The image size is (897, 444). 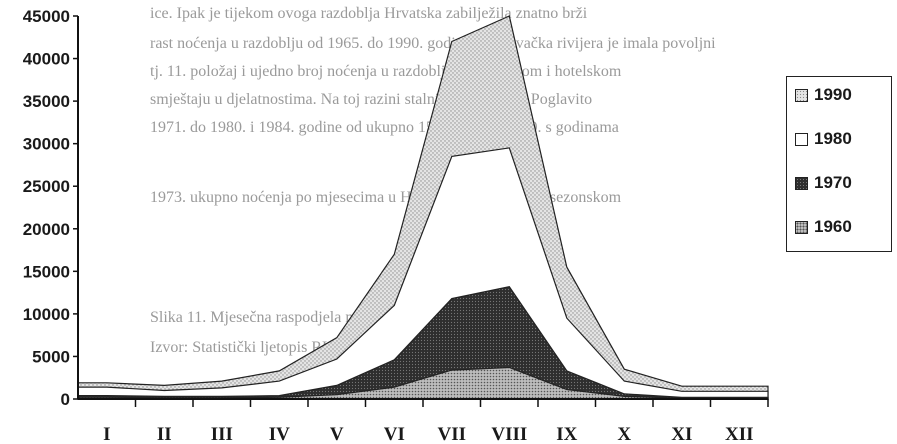 What do you see at coordinates (452, 434) in the screenshot?
I see `x-tick-label: VII` at bounding box center [452, 434].